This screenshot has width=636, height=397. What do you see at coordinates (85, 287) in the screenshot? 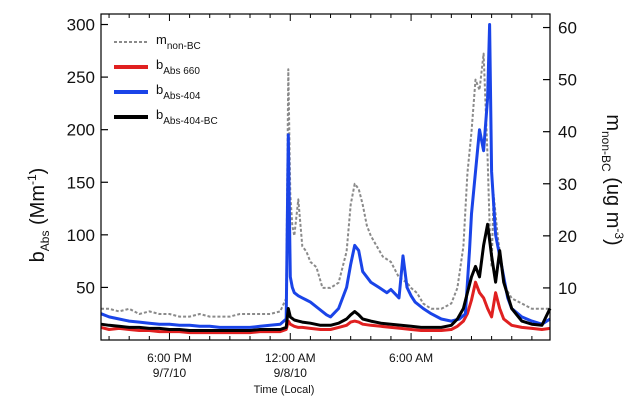
I see `y-left-tick-label: 50` at bounding box center [85, 287].